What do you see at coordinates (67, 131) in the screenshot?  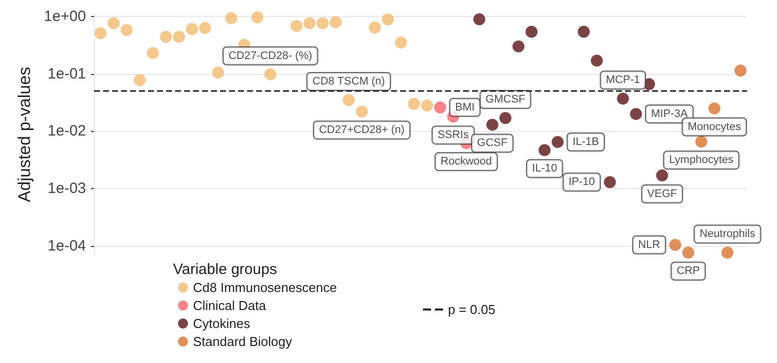 I see `y-tick-label: 1e-02` at bounding box center [67, 131].